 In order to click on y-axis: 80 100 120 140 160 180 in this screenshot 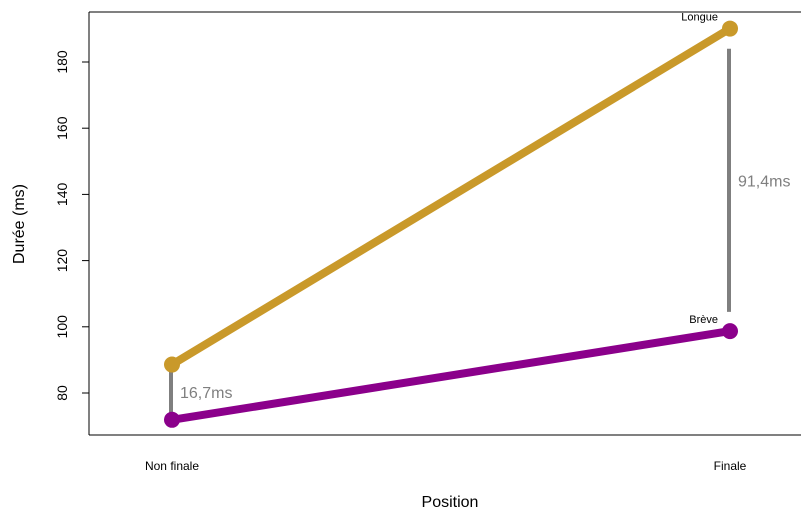, I will do `click(71, 225)`.